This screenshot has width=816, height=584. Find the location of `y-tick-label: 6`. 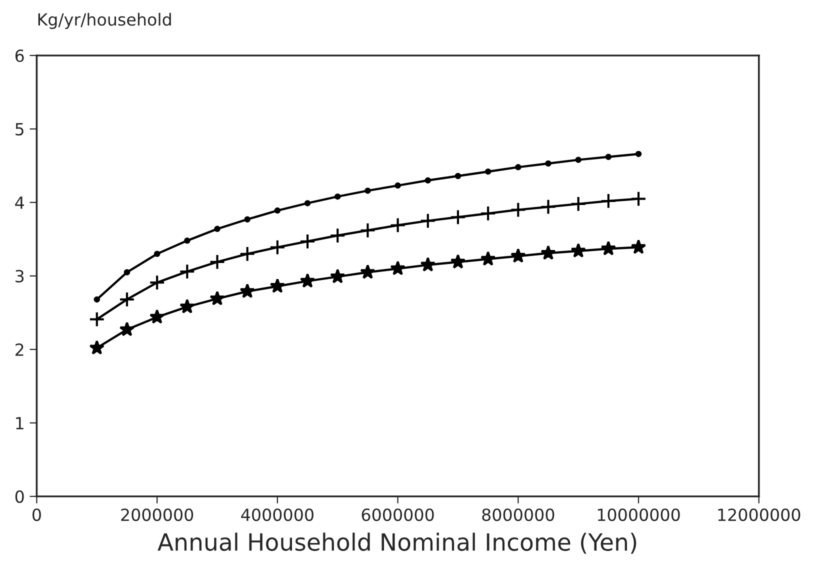

y-tick-label: 6 is located at coordinates (19, 55).